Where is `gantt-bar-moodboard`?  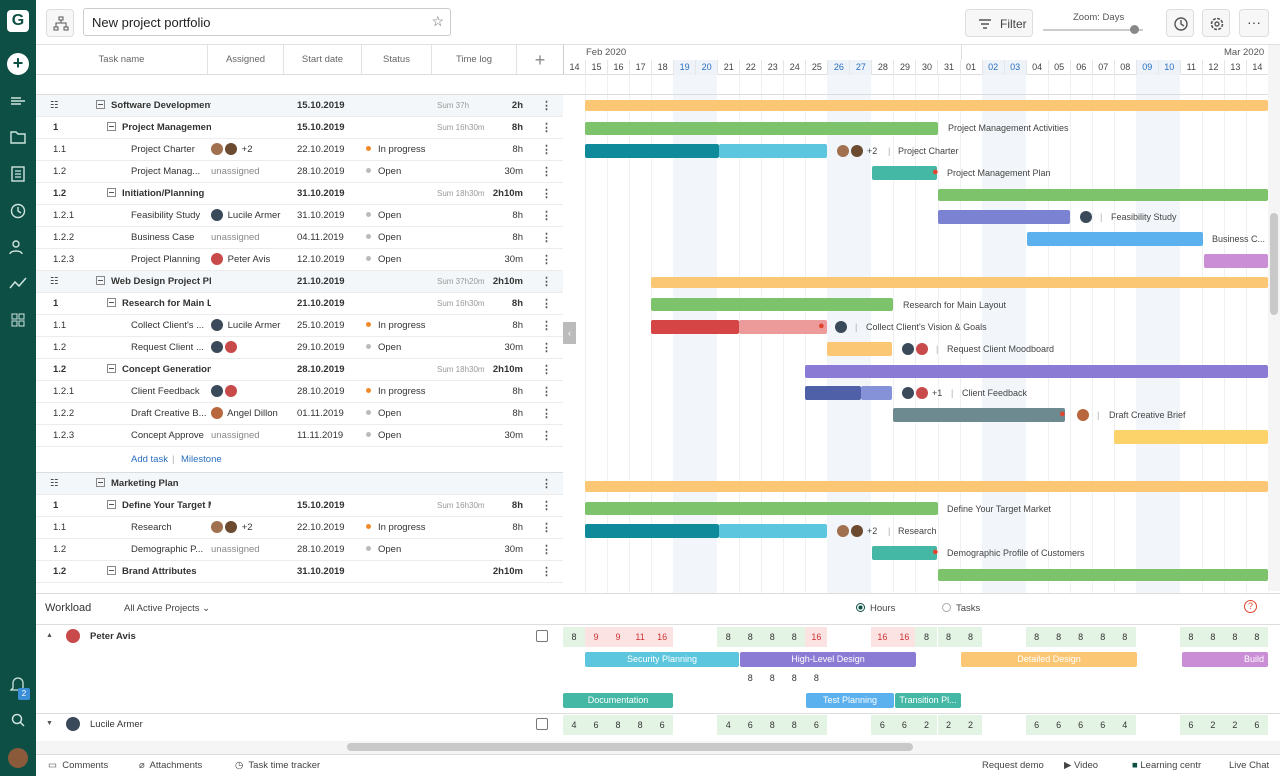
gantt-bar-moodboard is located at coordinates (859, 349).